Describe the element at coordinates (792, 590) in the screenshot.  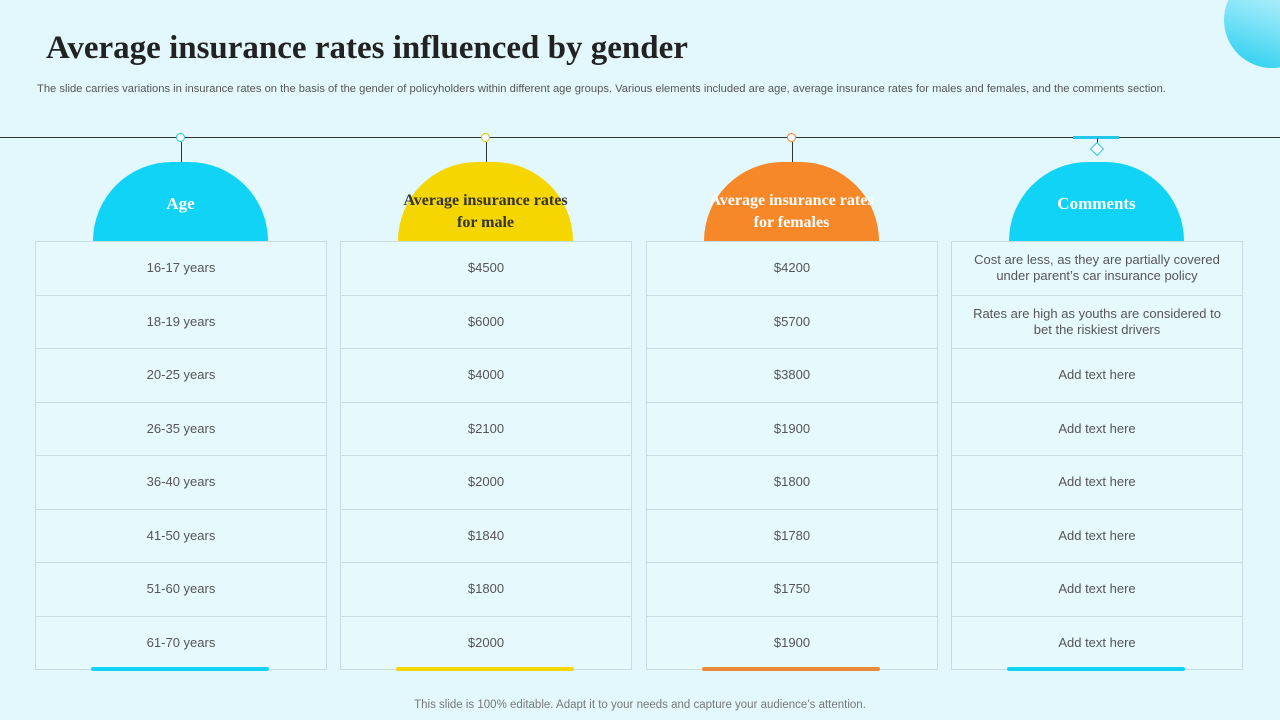
I see `table-cell: $1750` at that location.